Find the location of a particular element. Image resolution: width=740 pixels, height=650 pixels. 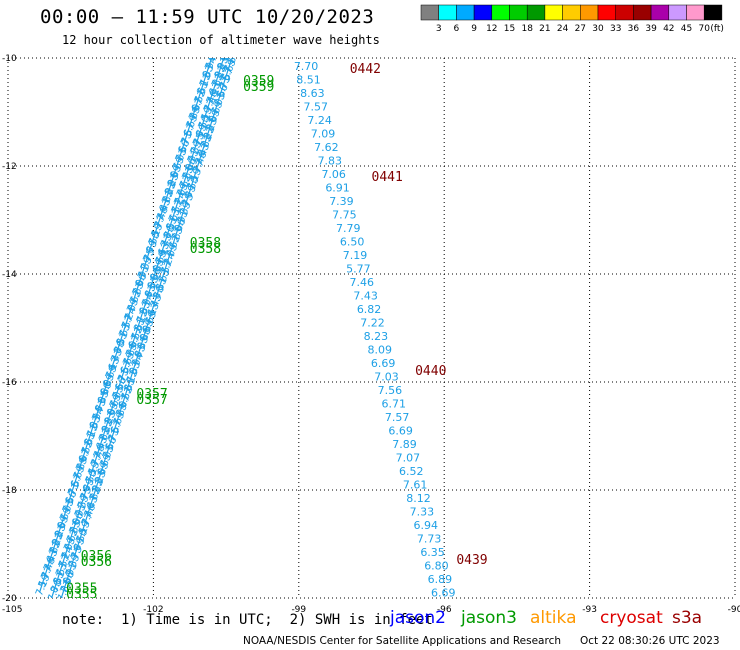

track-swh-label: 7.61 is located at coordinates (415, 485).